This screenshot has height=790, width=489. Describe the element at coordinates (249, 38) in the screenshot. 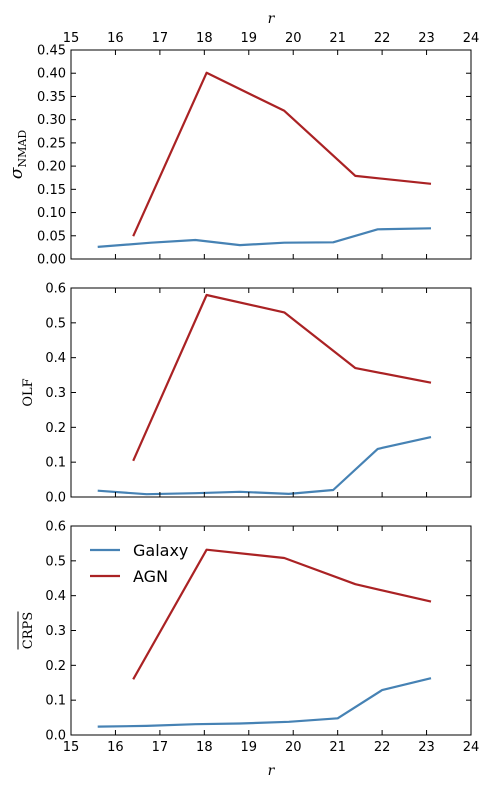

I see `x-tick-label-top: 19` at that location.